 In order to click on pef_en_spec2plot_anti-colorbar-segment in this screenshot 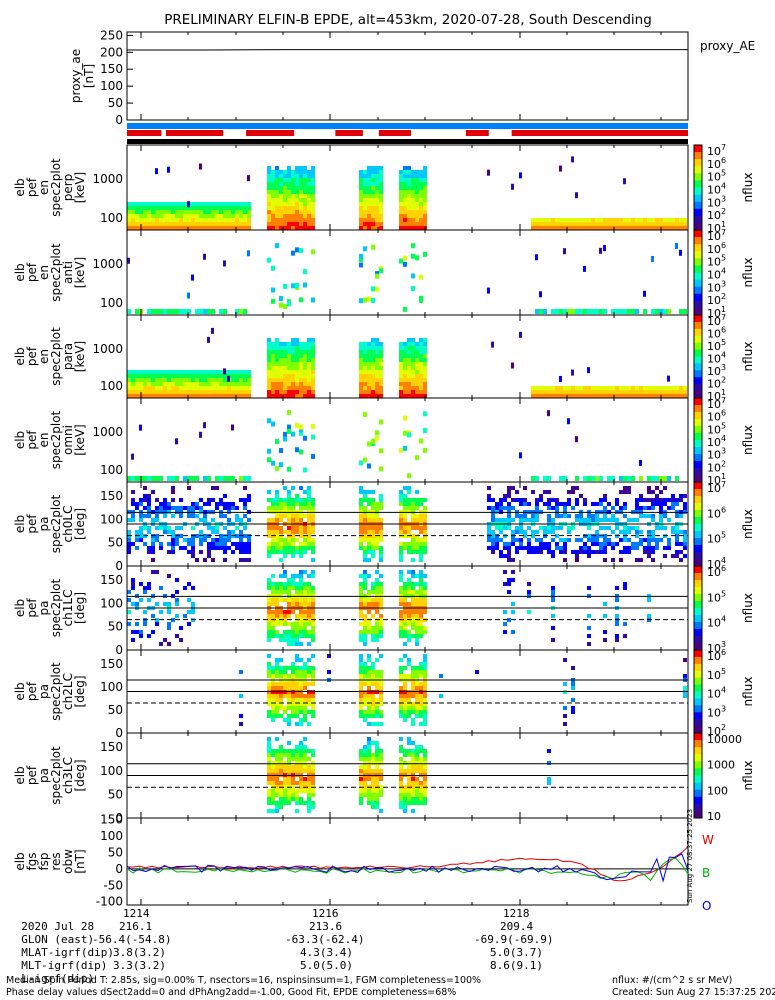, I will do `click(698, 290)`.